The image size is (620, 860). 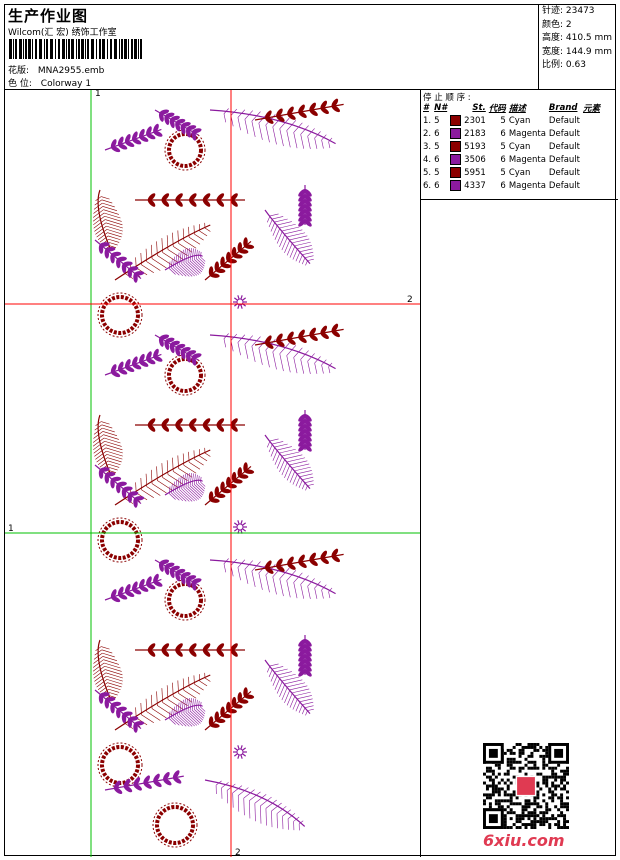 I want to click on row-num: 4., so click(x=427, y=159).